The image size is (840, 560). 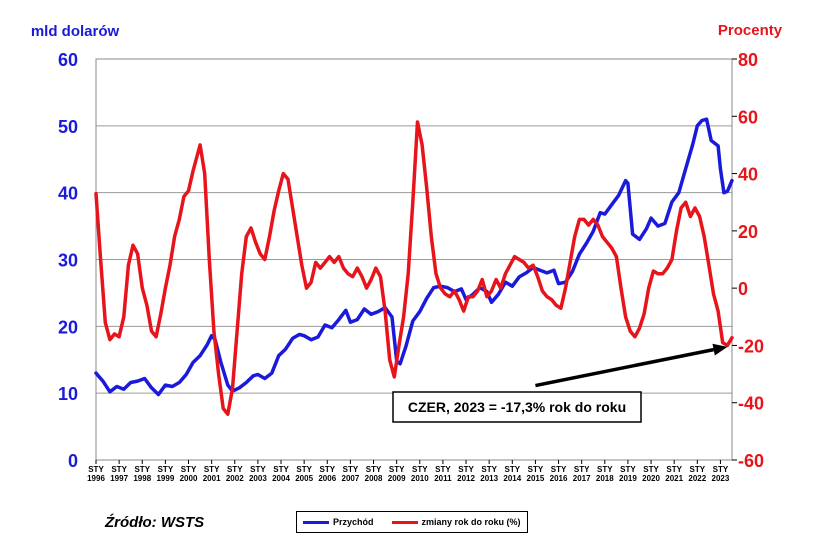 I want to click on left-axis-ticks: 0 10 20 30 40 50 60, so click(x=68, y=260).